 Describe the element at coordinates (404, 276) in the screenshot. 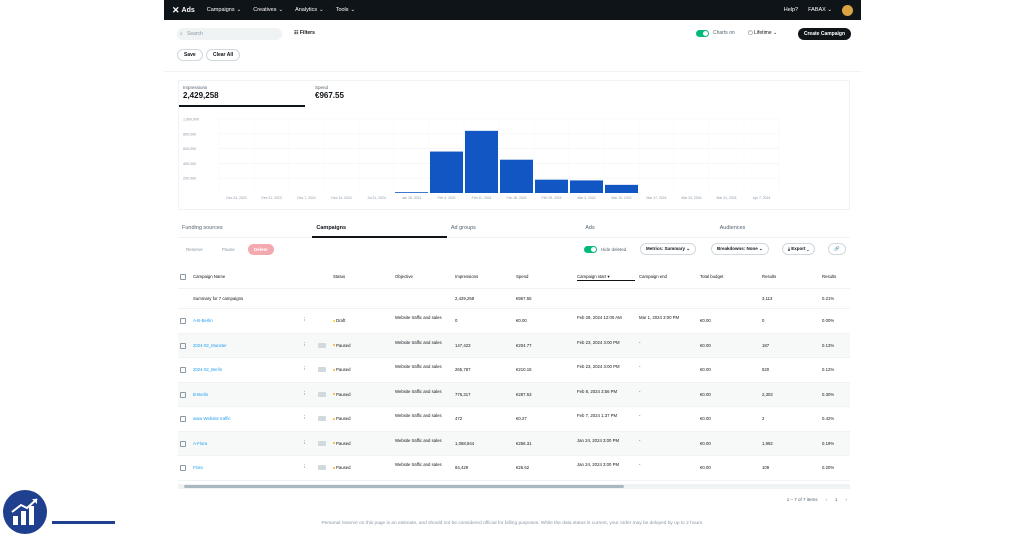

I see `col-objective: Objective` at that location.